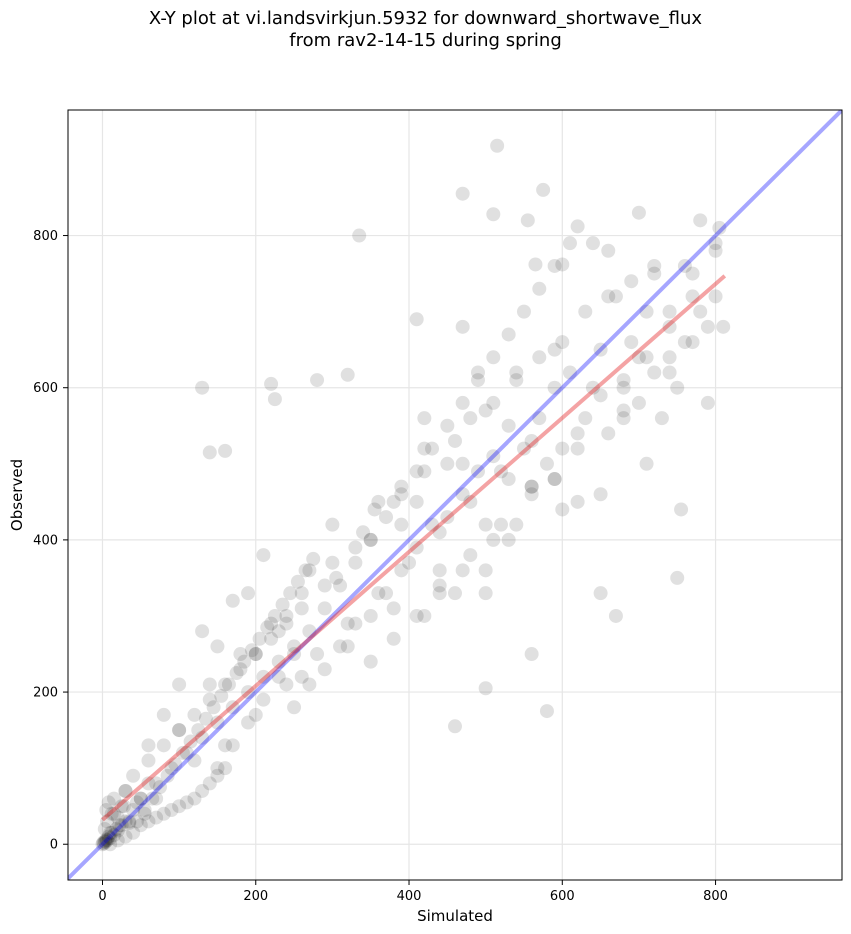 This screenshot has width=851, height=934. Describe the element at coordinates (455, 916) in the screenshot. I see `x-axis-label: Simulated` at that location.